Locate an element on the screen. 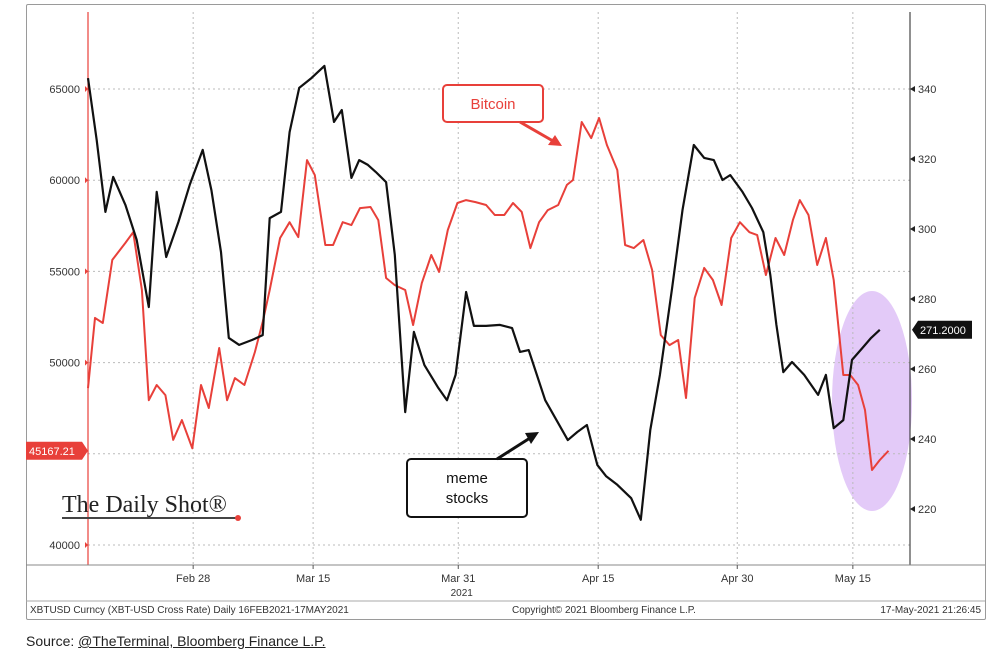  right-last-value-label: 271.2000 is located at coordinates (943, 331).